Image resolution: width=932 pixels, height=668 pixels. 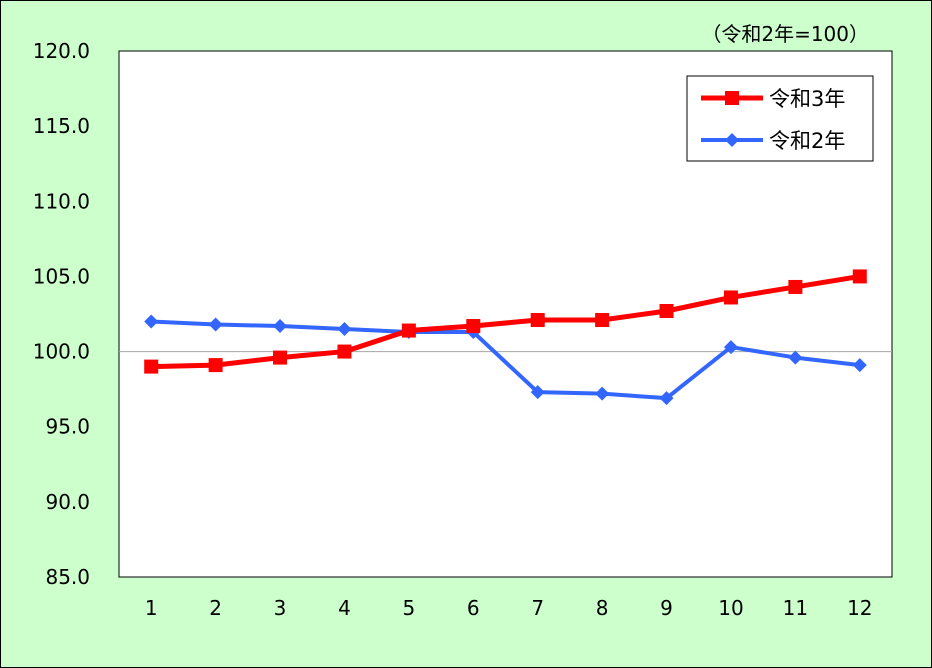 What do you see at coordinates (859, 608) in the screenshot?
I see `x-tick-label: 12` at bounding box center [859, 608].